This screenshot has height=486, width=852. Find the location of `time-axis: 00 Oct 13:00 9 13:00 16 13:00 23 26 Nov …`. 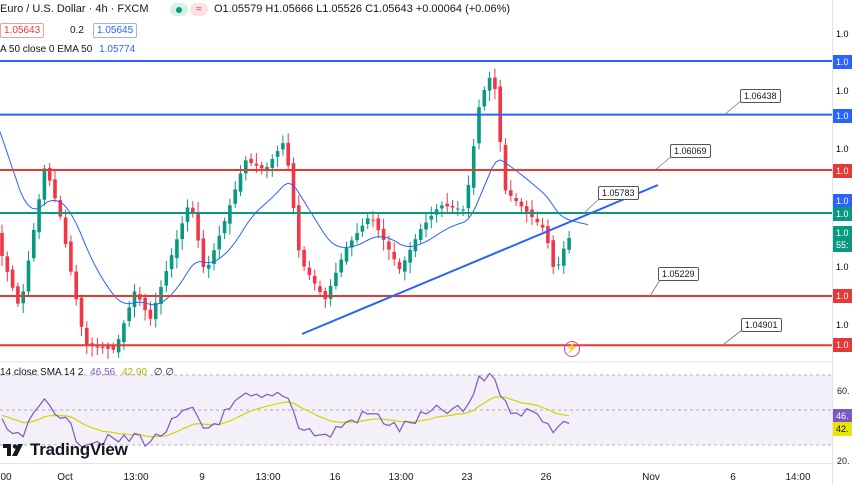

time-axis: 00 Oct 13:00 9 13:00 16 13:00 23 26 Nov … is located at coordinates (416, 474).